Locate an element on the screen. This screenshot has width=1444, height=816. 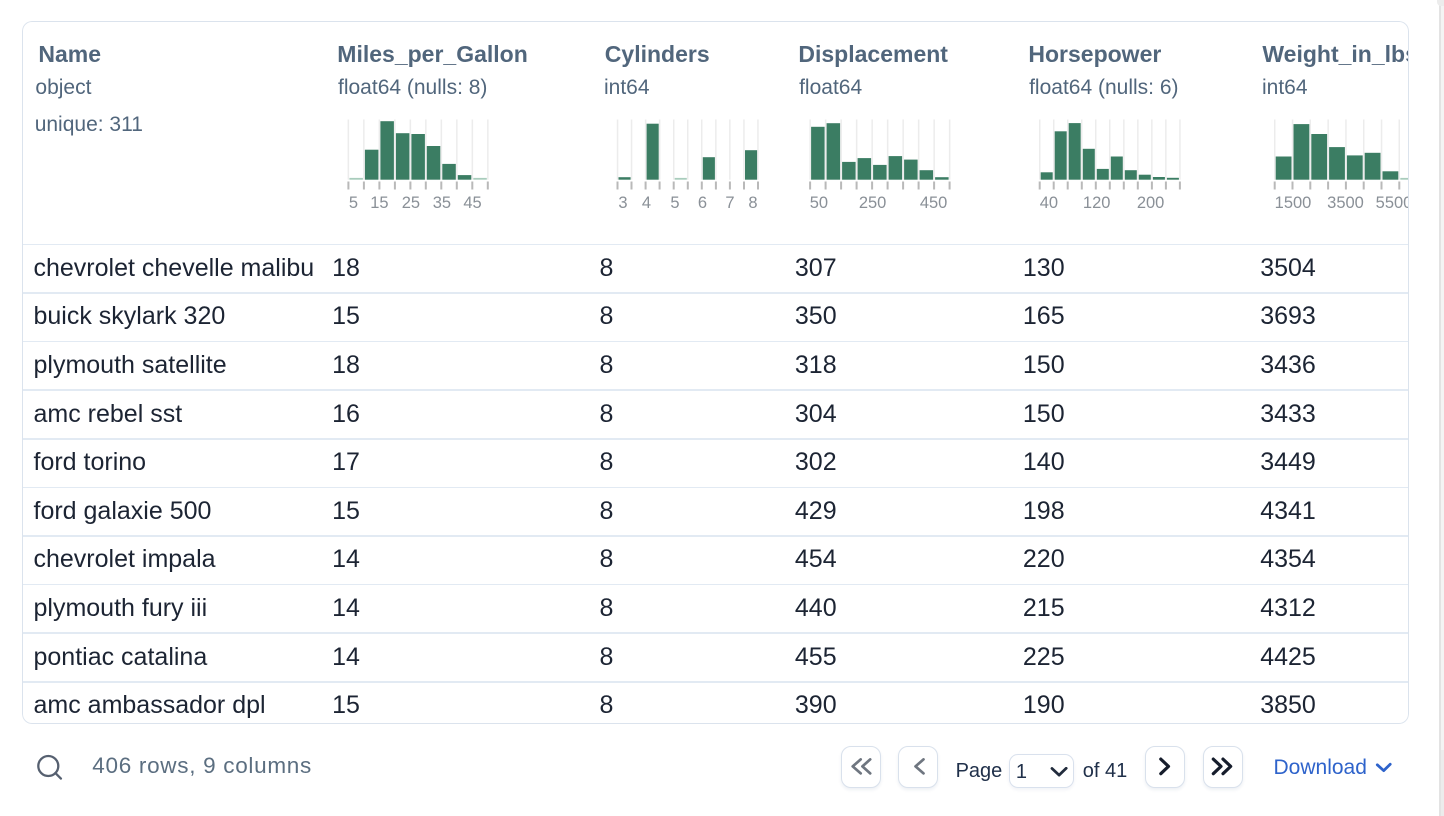
svg-text: 8 is located at coordinates (752, 203).